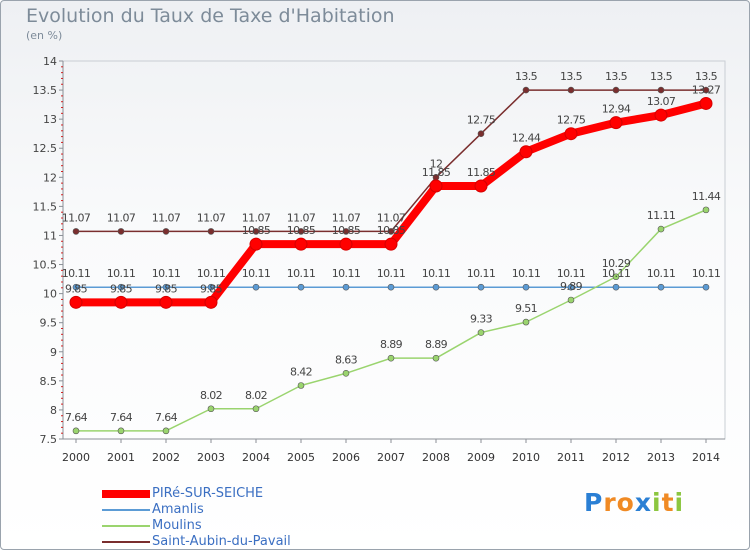 This screenshot has width=750, height=550. What do you see at coordinates (616, 457) in the screenshot?
I see `x-tick-label: 2012` at bounding box center [616, 457].